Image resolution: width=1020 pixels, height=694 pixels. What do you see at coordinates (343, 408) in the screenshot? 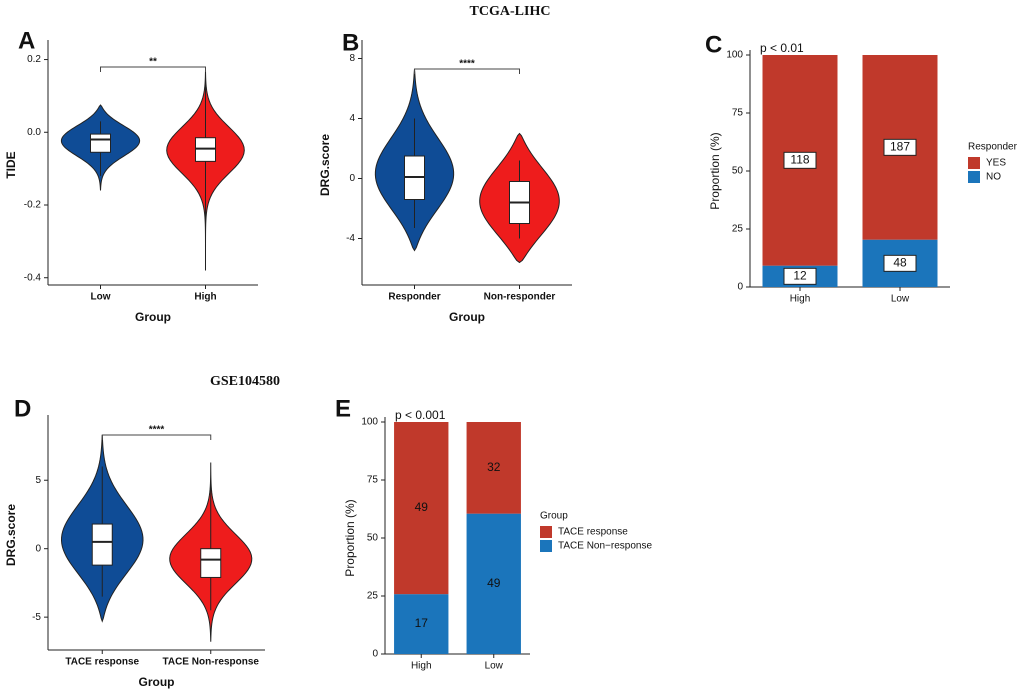
I see `panel-letter: E` at bounding box center [343, 408].